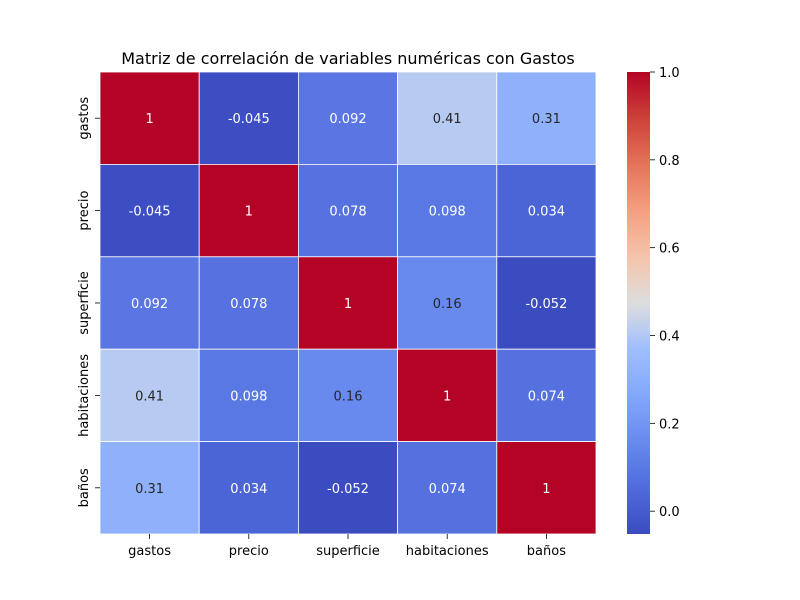 Image resolution: width=800 pixels, height=600 pixels. I want to click on colorbar-tick-label: 1.0, so click(669, 73).